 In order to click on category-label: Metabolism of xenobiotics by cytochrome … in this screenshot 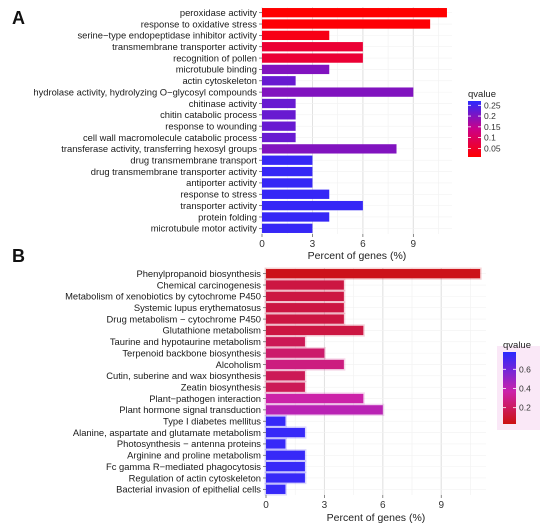, I will do `click(163, 296)`.